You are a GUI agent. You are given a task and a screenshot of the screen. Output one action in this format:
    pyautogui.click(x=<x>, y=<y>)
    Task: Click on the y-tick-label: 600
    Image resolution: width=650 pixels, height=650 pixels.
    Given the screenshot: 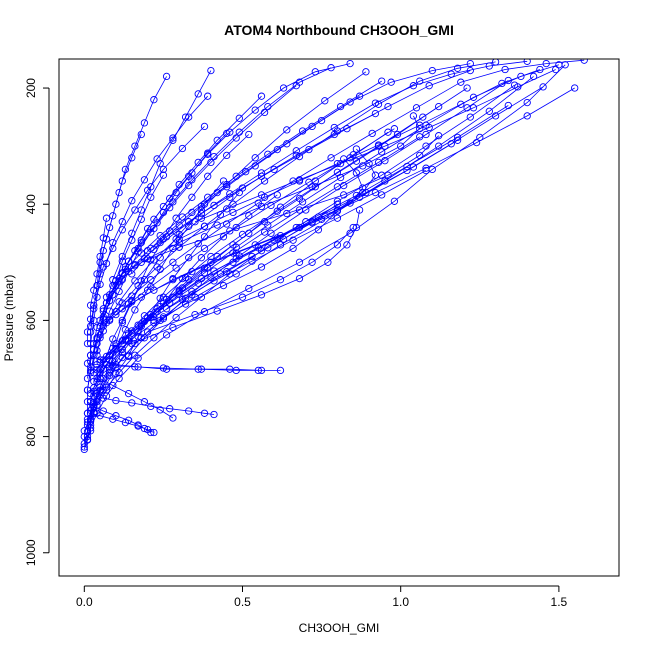 What is the action you would take?
    pyautogui.click(x=31, y=320)
    